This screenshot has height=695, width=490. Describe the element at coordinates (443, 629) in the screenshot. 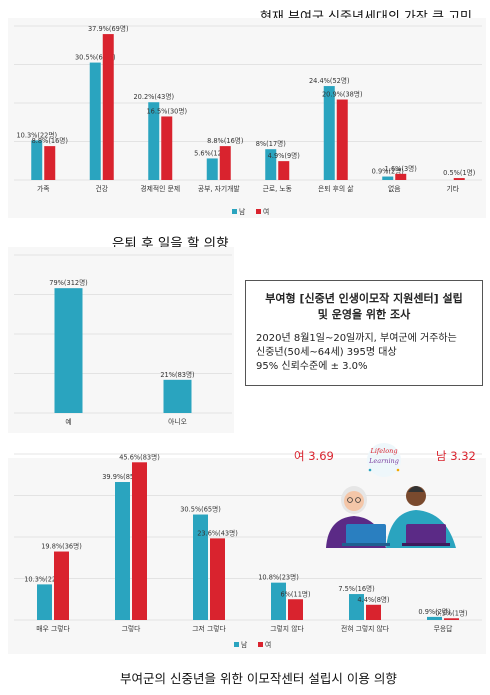

I see `category-label: 무응답` at that location.